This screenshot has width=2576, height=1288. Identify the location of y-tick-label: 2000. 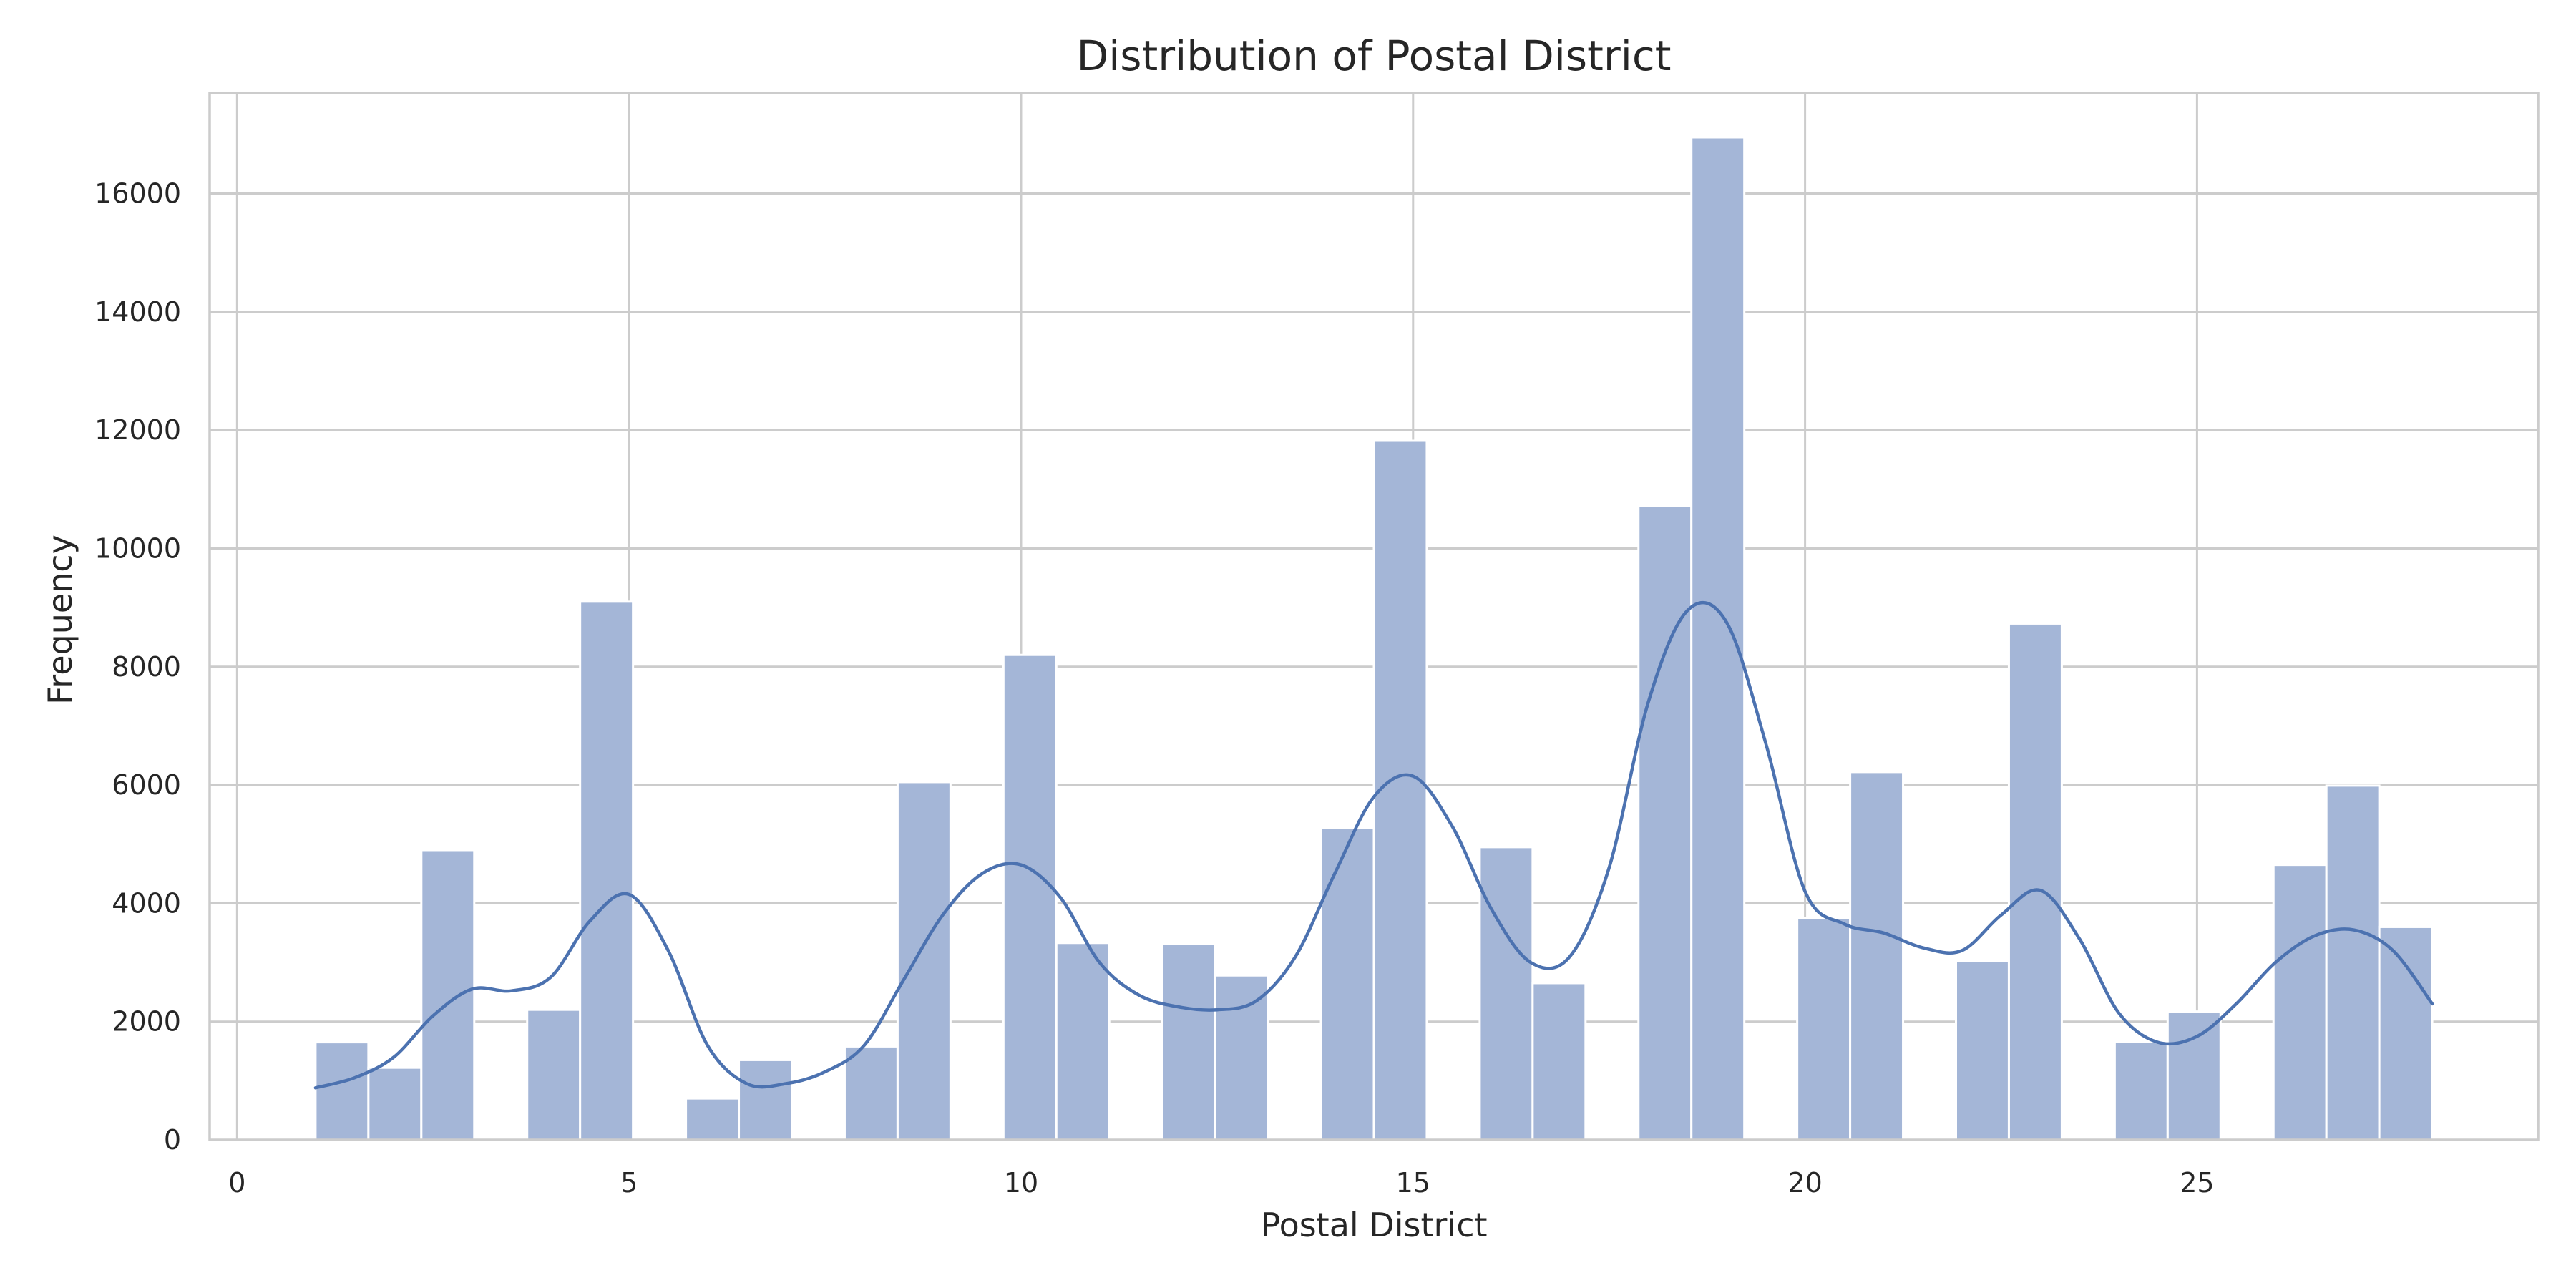
(146, 1022).